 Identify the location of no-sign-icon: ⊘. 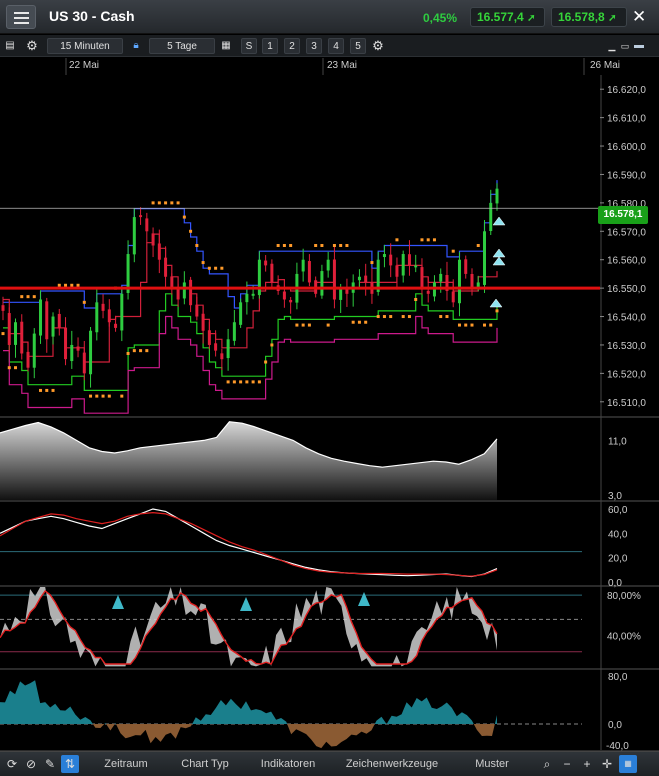
(31, 764).